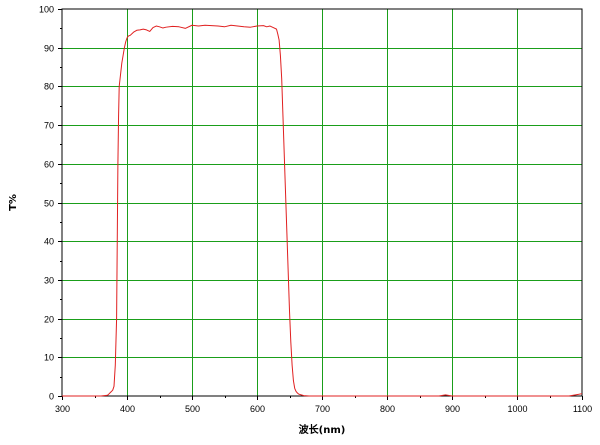 This screenshot has height=445, width=600. I want to click on y-tick-label: 90, so click(49, 49).